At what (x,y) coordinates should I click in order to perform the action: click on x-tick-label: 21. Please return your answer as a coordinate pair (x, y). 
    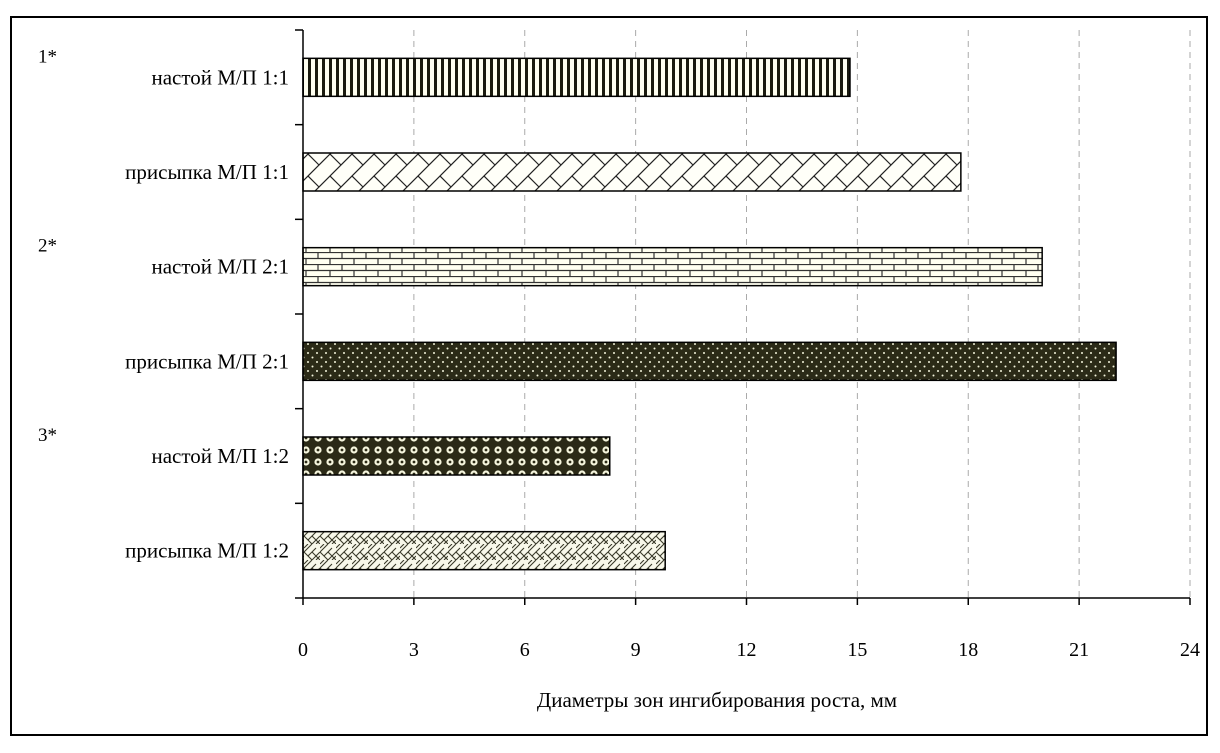
    Looking at the image, I should click on (1079, 650).